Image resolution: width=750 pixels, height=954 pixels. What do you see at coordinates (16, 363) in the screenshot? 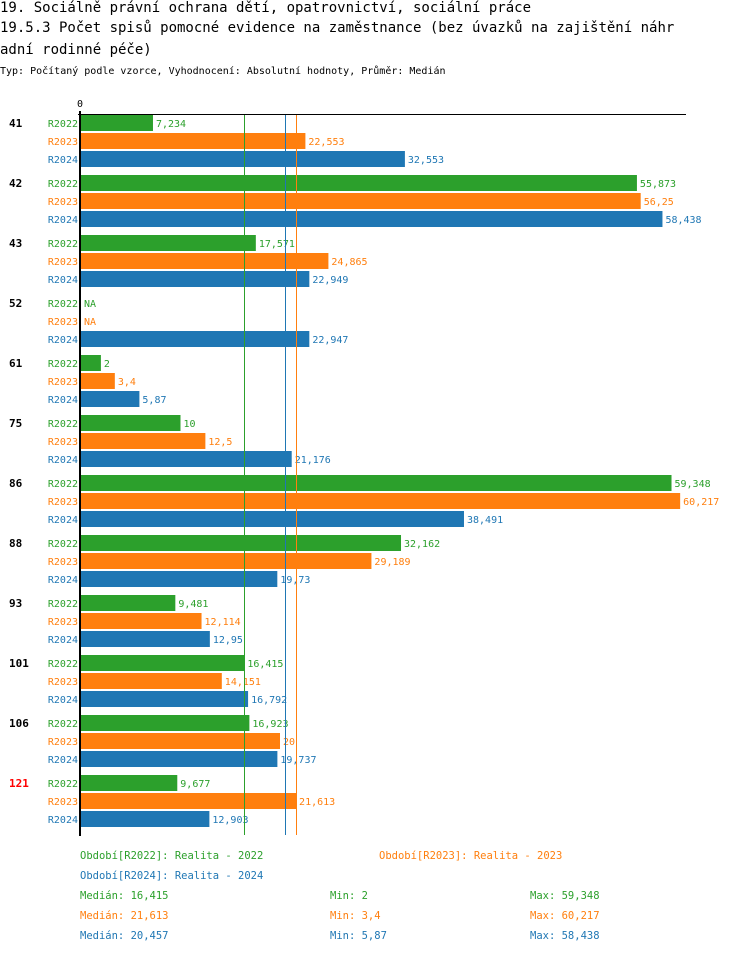
I see `category-label: 61` at bounding box center [16, 363].